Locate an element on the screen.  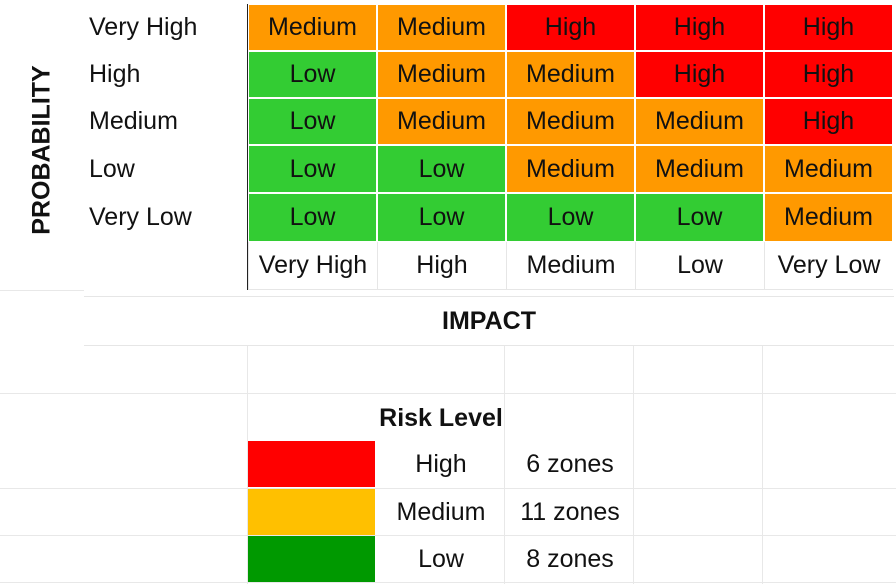
row-label: High is located at coordinates (165, 74).